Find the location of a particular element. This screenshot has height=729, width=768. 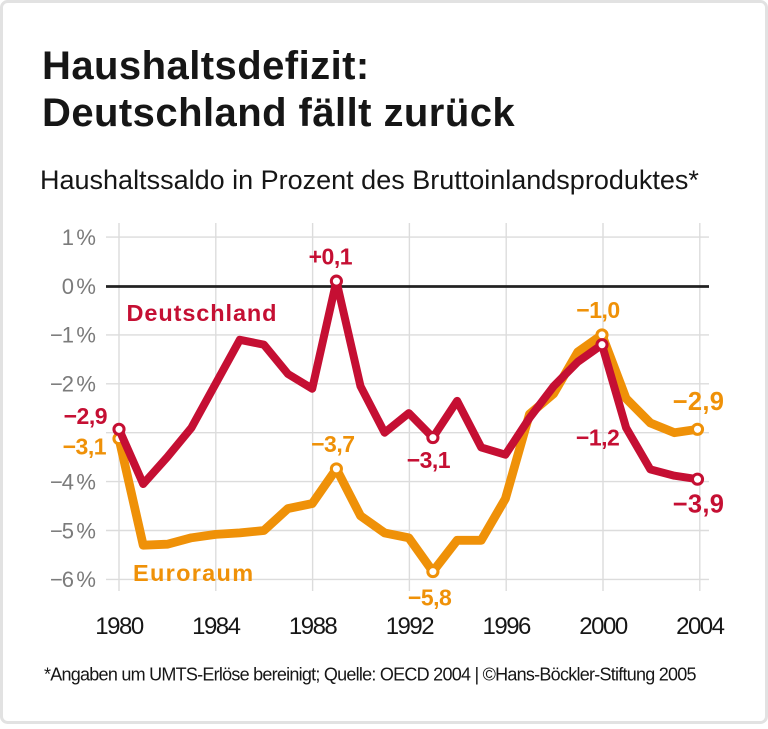

svg-text: 0 % is located at coordinates (79, 286).